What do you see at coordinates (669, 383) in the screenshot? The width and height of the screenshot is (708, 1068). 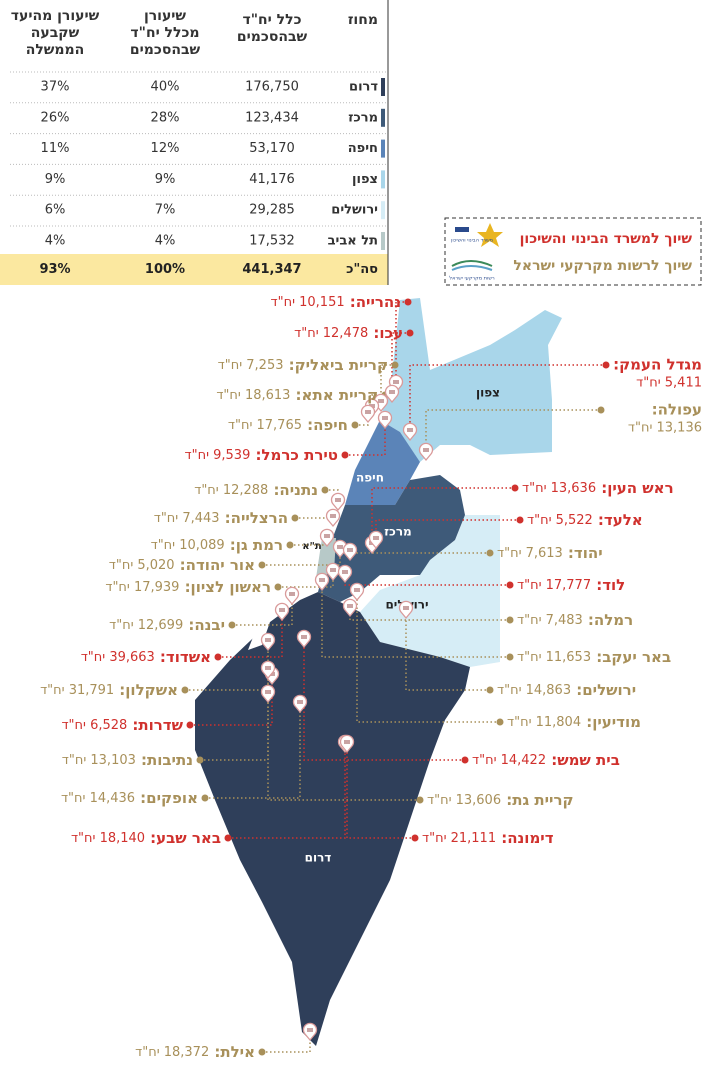 I see `city-units: 5,411 יח"ד` at bounding box center [669, 383].